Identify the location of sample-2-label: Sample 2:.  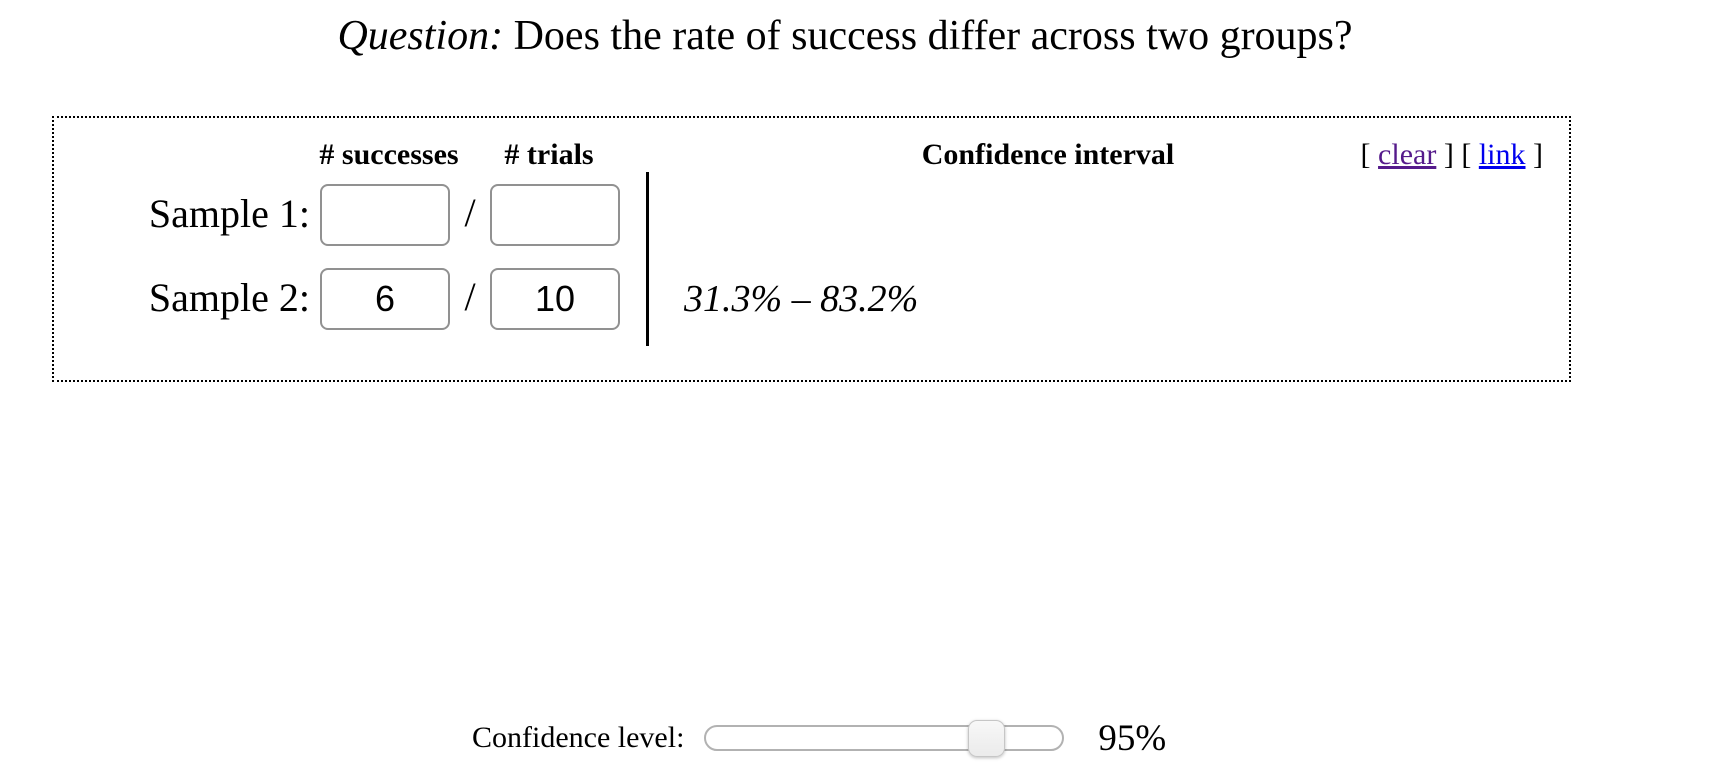
(229, 297).